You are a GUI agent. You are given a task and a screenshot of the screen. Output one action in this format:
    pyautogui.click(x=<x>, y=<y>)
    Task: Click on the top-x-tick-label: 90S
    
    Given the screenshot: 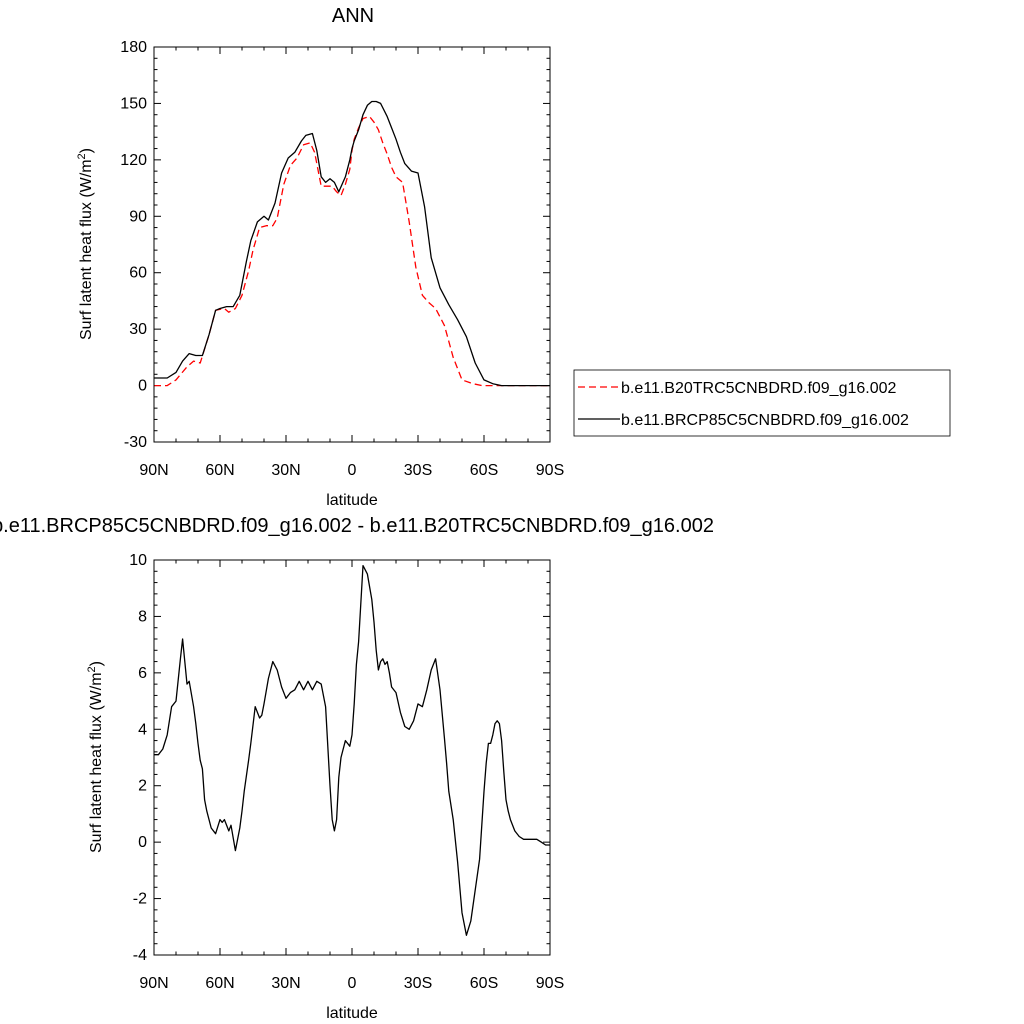 What is the action you would take?
    pyautogui.click(x=550, y=470)
    